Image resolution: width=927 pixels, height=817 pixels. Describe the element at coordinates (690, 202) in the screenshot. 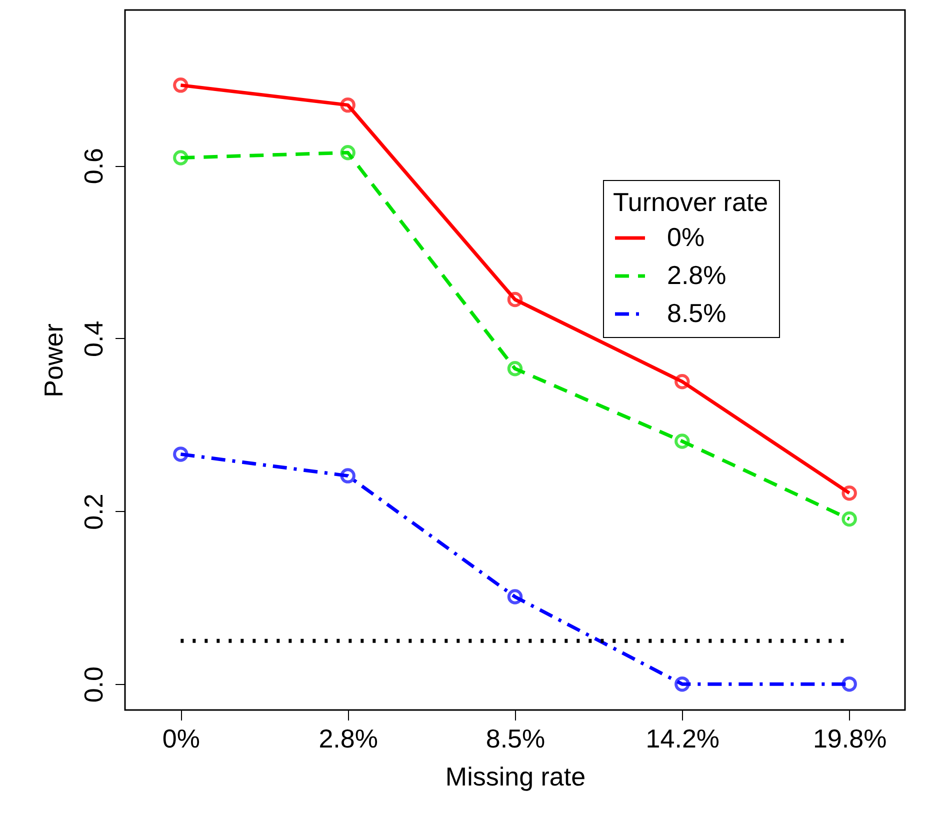

I see `legend-title: Turnover rate` at that location.